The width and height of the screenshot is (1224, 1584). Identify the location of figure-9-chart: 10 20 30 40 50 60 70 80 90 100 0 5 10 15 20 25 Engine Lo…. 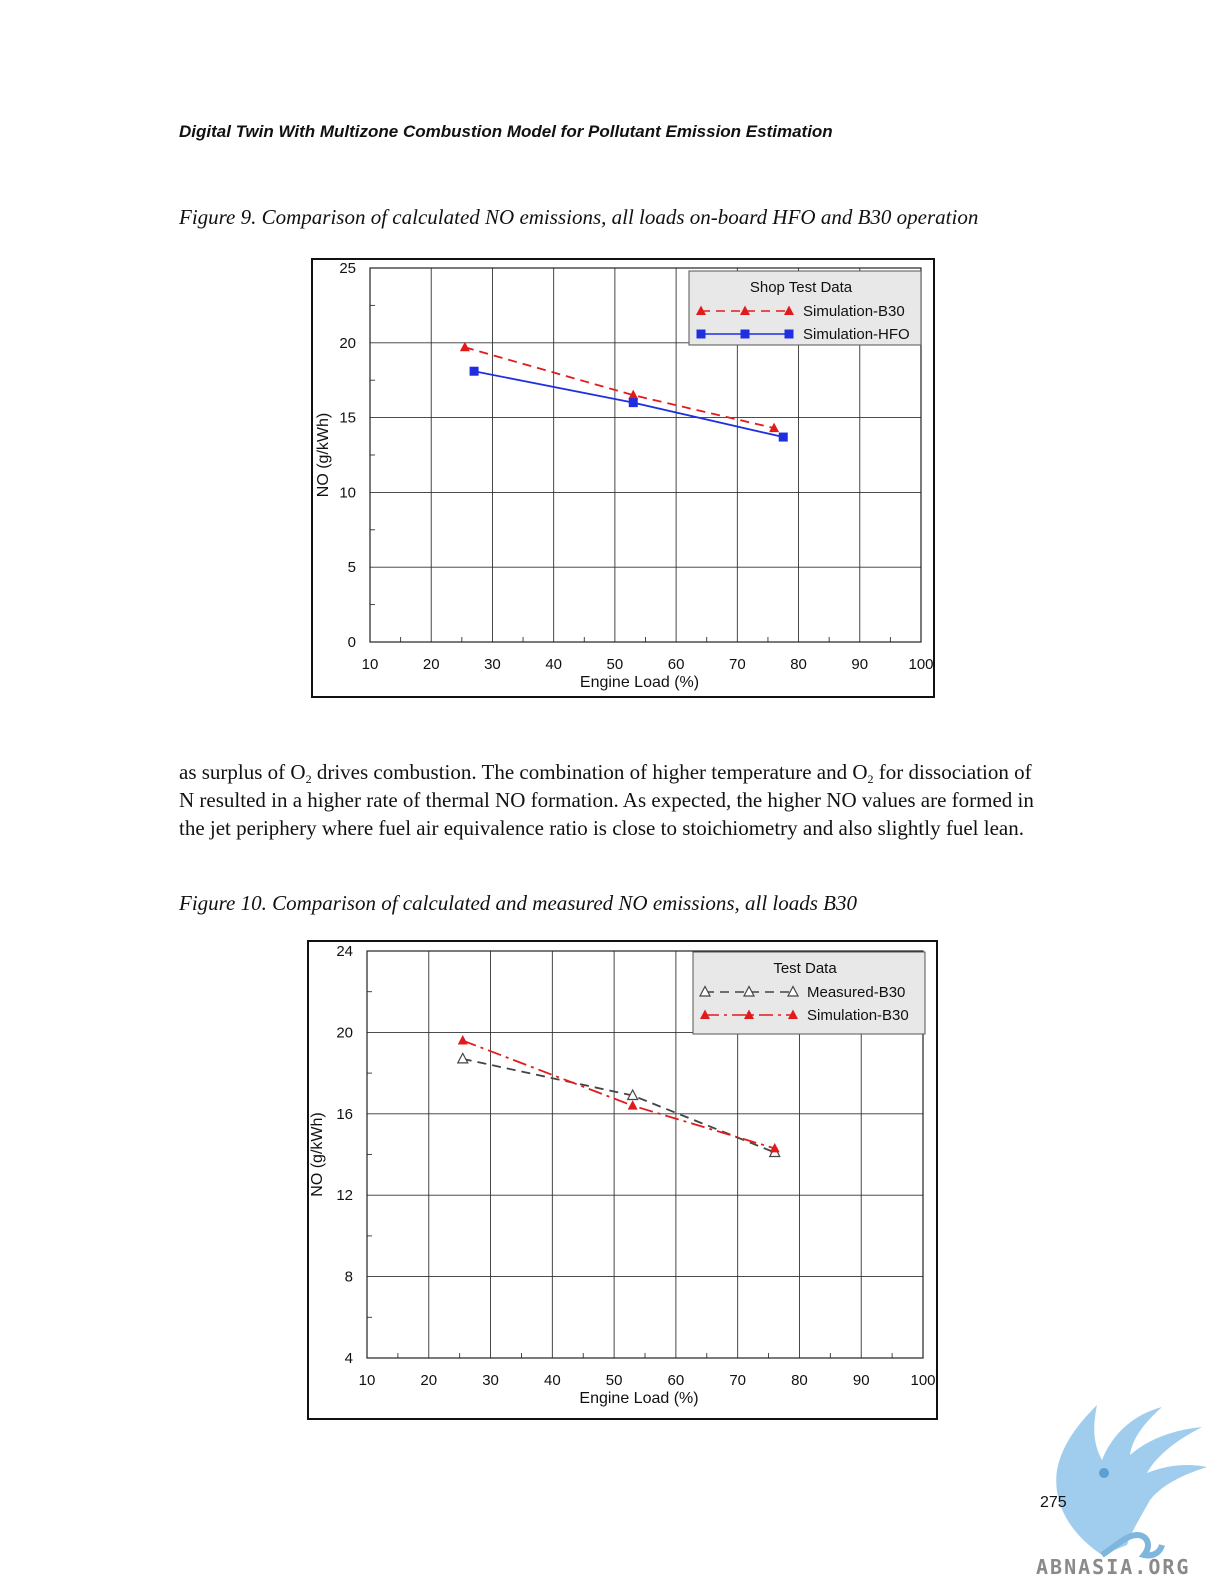
(623, 480).